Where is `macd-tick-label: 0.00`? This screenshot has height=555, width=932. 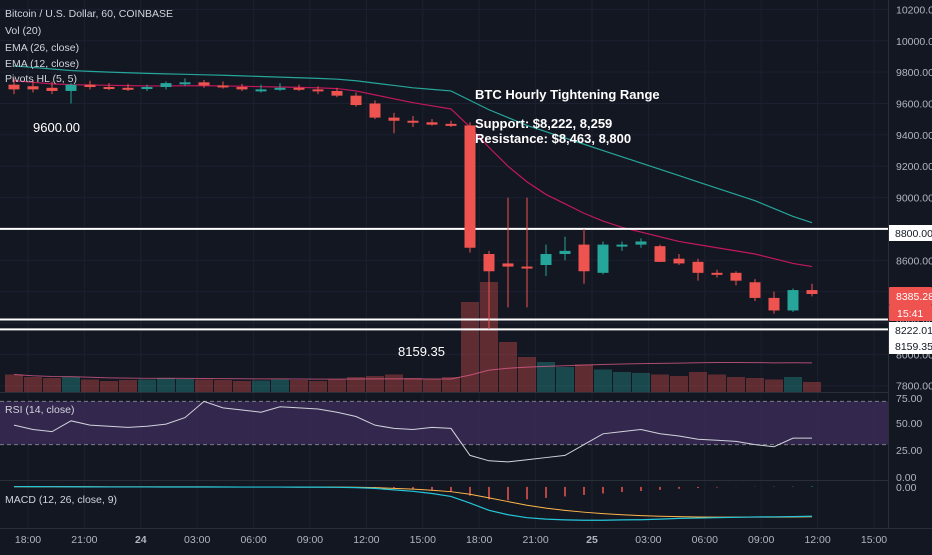 macd-tick-label: 0.00 is located at coordinates (906, 488).